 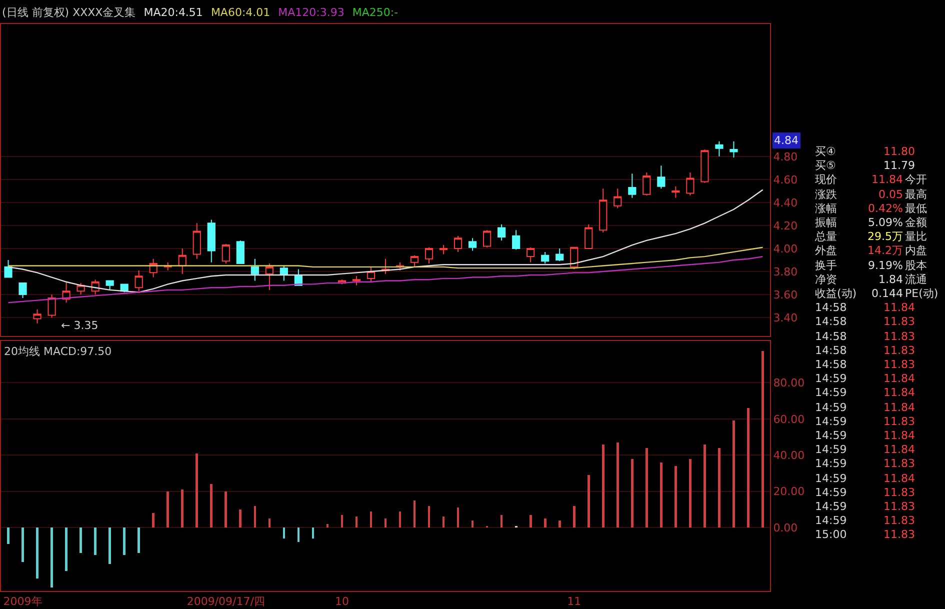 I want to click on annotation: ← 3.35, so click(x=79, y=325).